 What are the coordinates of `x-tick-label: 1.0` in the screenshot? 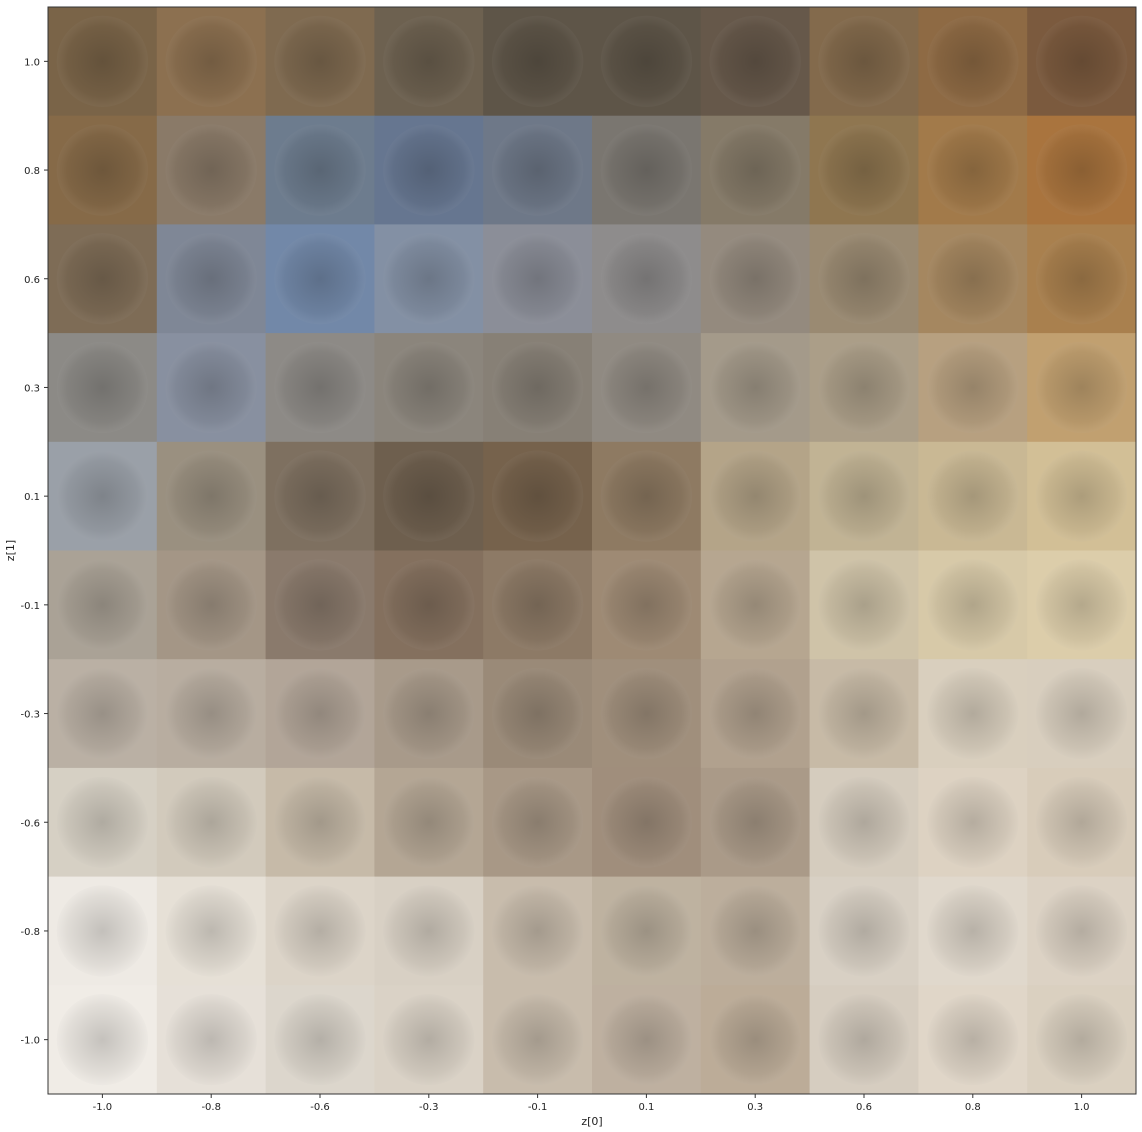 It's located at (1082, 1107).